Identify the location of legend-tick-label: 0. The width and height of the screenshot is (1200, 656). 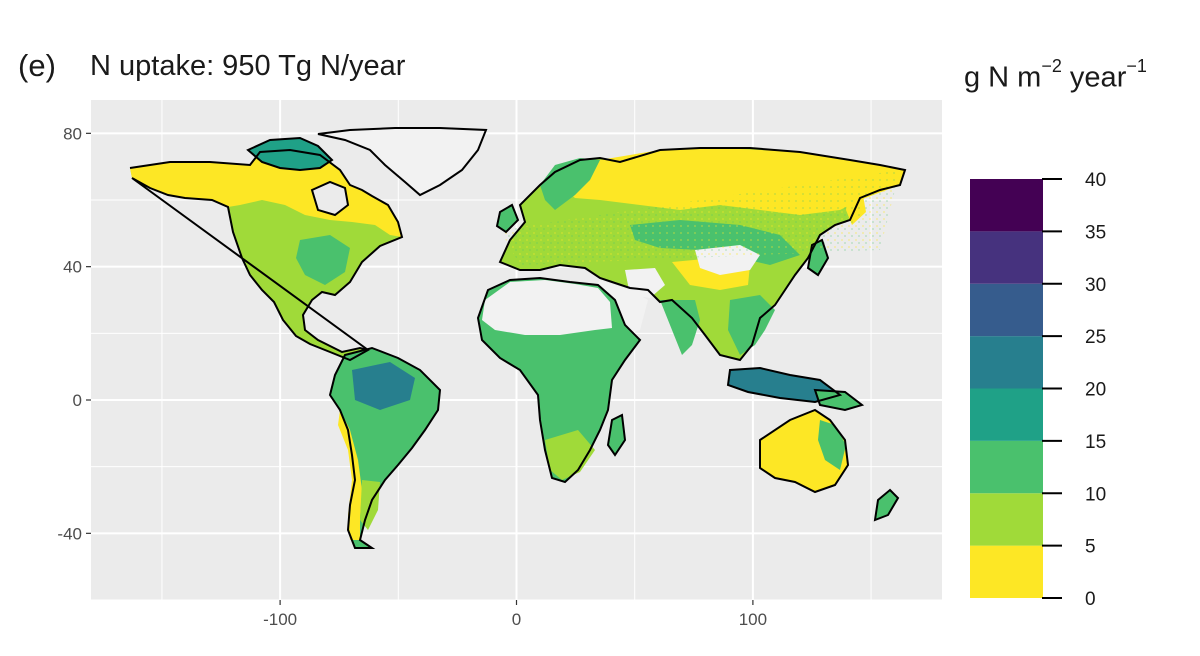
(1090, 599).